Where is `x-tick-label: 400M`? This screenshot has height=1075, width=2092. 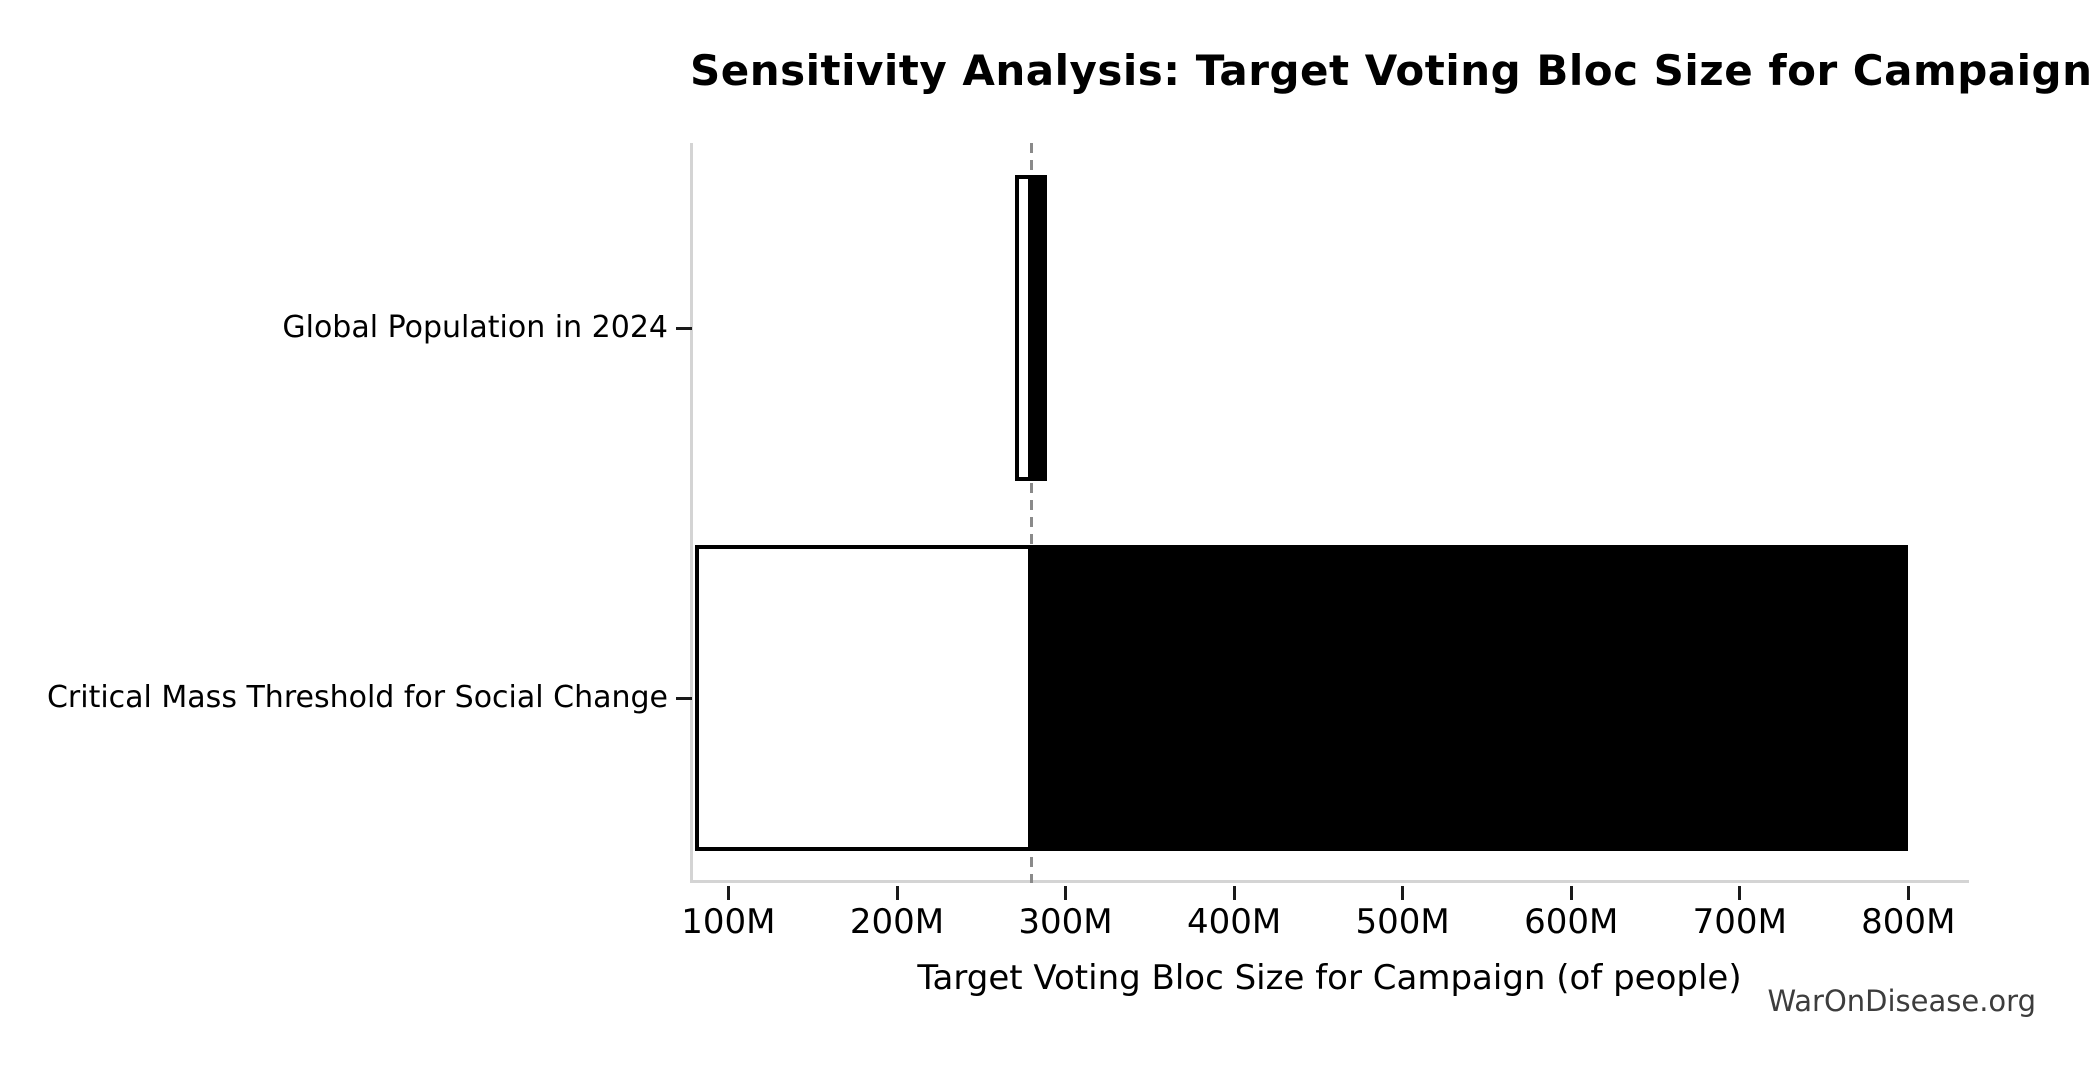 x-tick-label: 400M is located at coordinates (1234, 922).